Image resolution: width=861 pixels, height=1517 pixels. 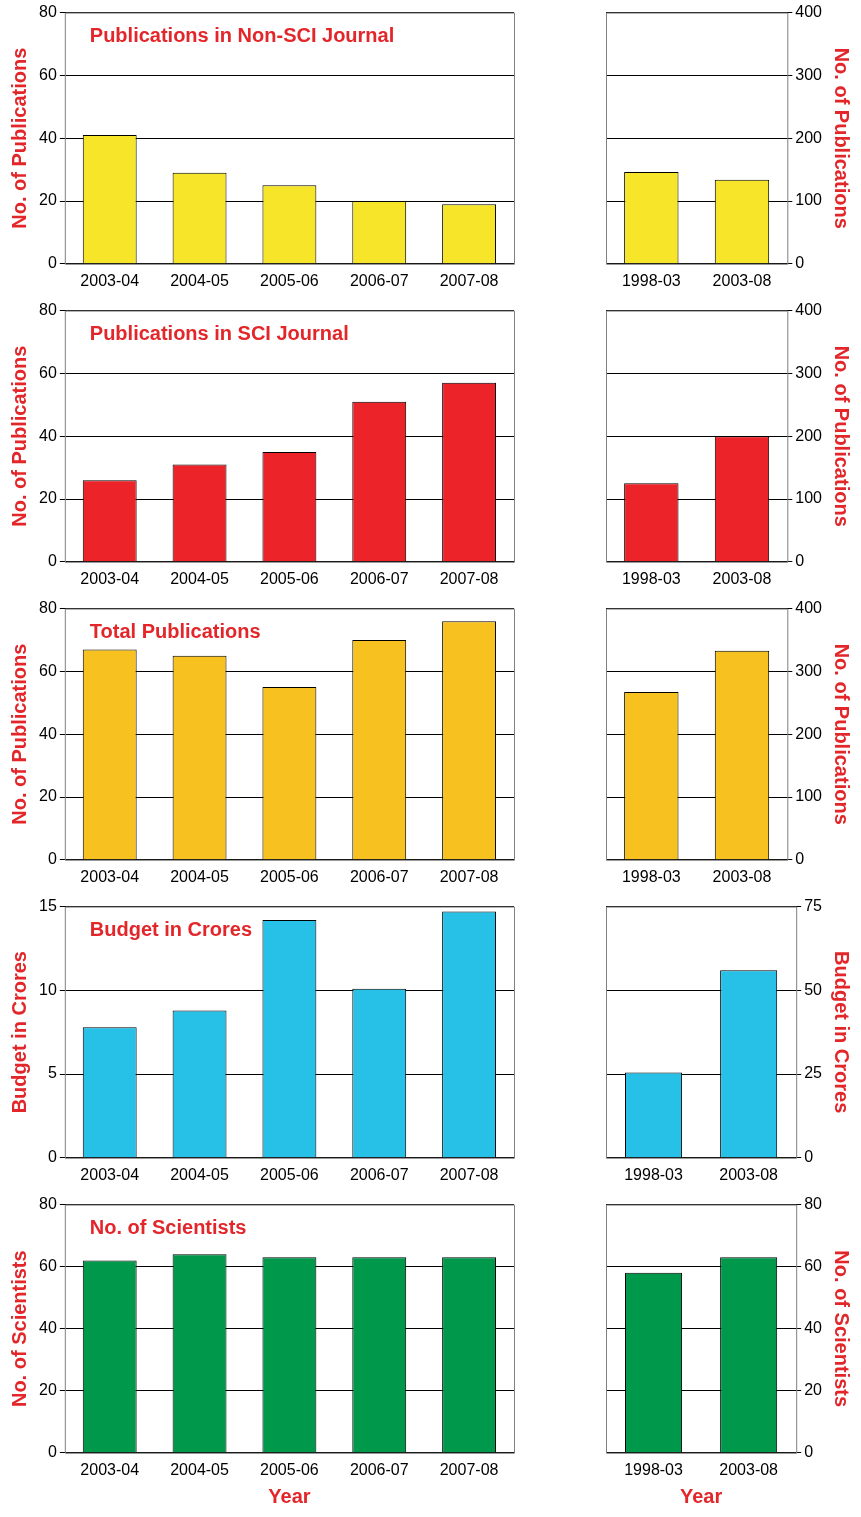 I want to click on y2-tick-label: 25, so click(x=813, y=1073).